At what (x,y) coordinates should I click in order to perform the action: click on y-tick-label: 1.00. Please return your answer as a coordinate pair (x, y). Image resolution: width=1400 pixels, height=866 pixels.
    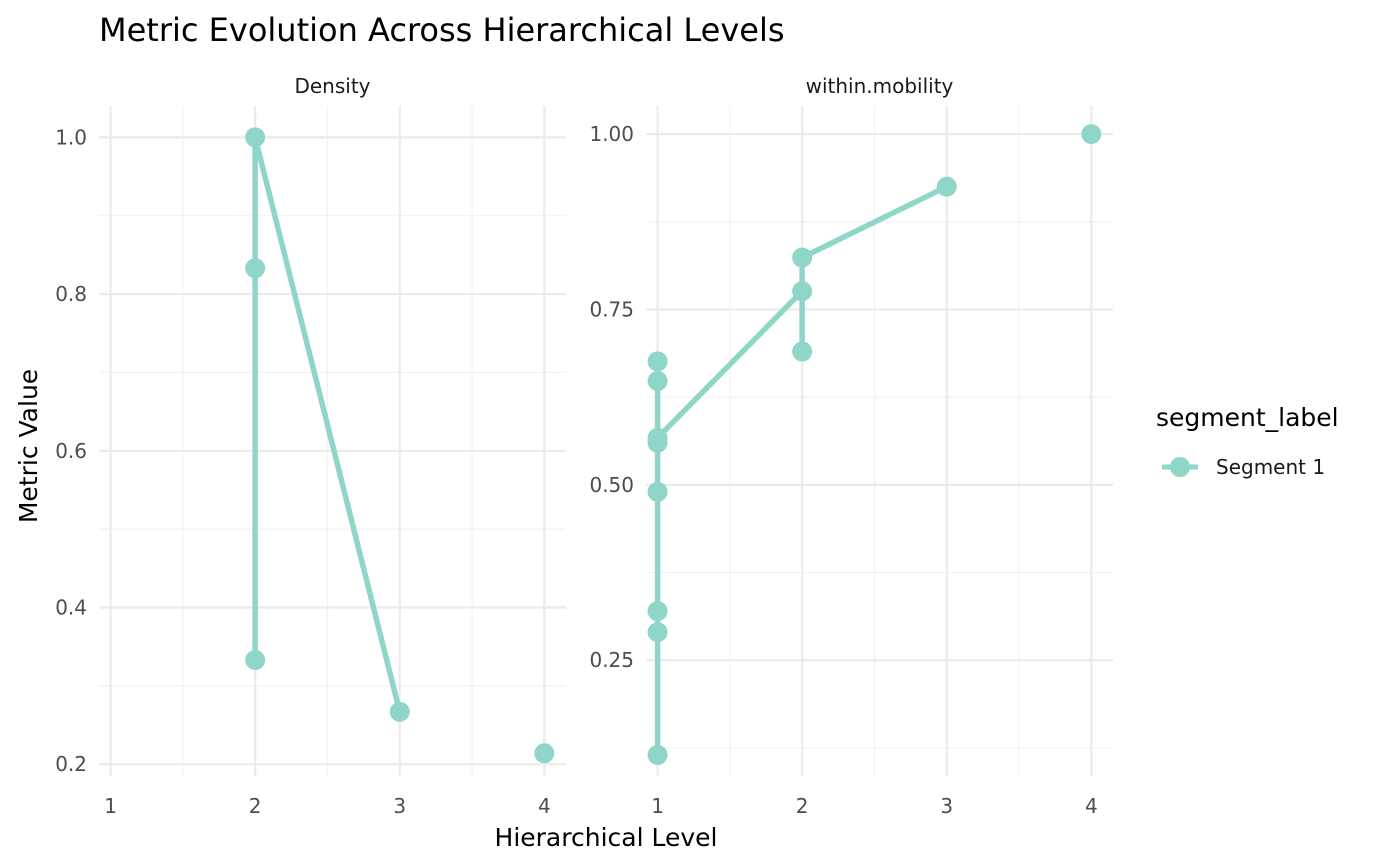
    Looking at the image, I should click on (611, 134).